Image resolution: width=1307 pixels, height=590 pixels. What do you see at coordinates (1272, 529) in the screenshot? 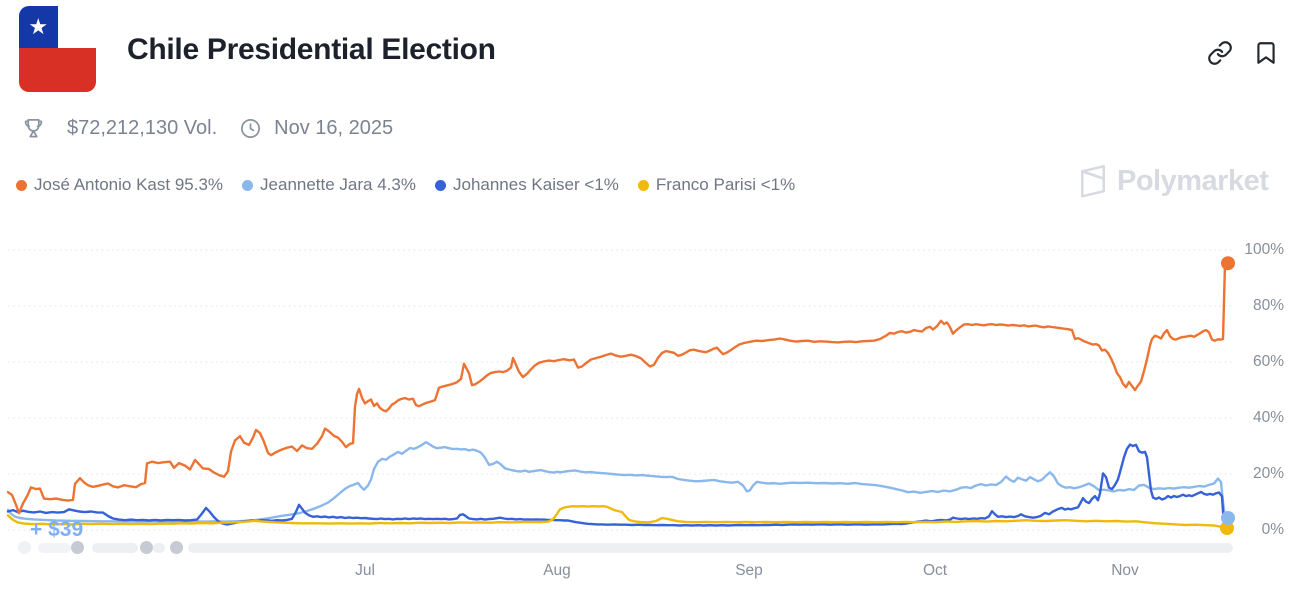
I see `y-axis-label-0: 0%` at bounding box center [1272, 529].